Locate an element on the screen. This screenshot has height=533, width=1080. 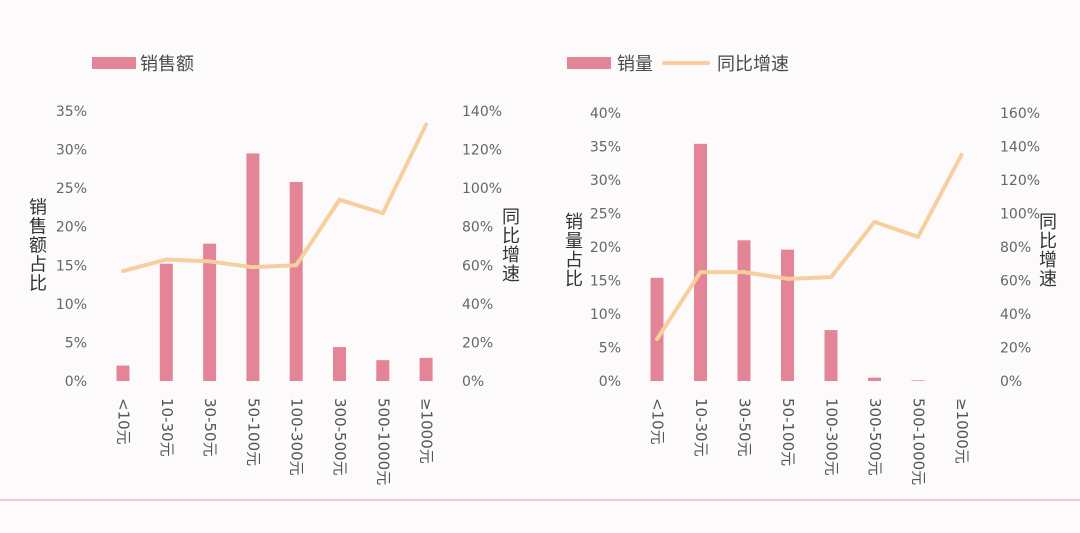
legend-label: 同比增速 is located at coordinates (753, 64).